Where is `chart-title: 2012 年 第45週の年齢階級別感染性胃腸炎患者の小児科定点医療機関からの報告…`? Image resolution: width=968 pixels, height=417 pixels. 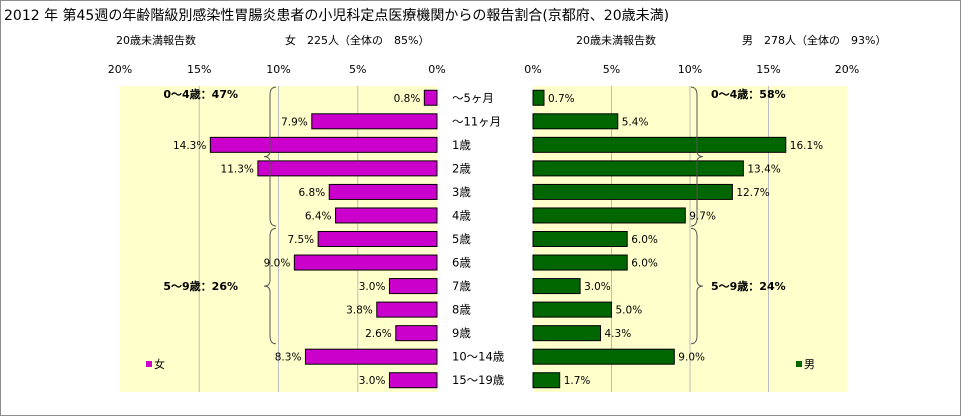 chart-title: 2012 年 第45週の年齢階級別感染性胃腸炎患者の小児科定点医療機関からの報告… is located at coordinates (336, 15).